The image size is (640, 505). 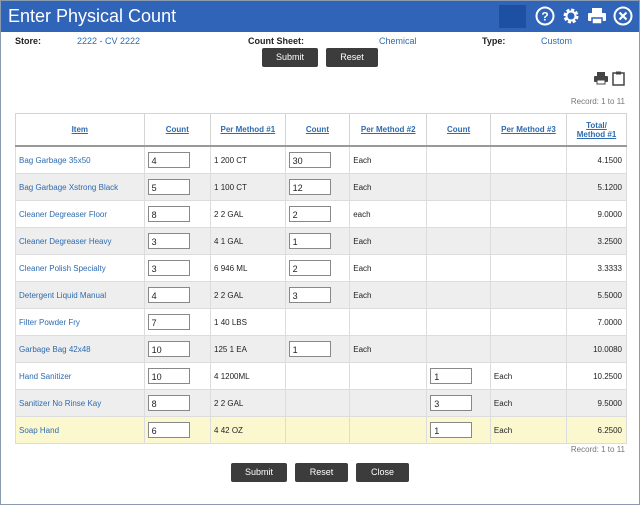 What do you see at coordinates (276, 41) in the screenshot?
I see `count-sheet-label: Count Sheet:` at bounding box center [276, 41].